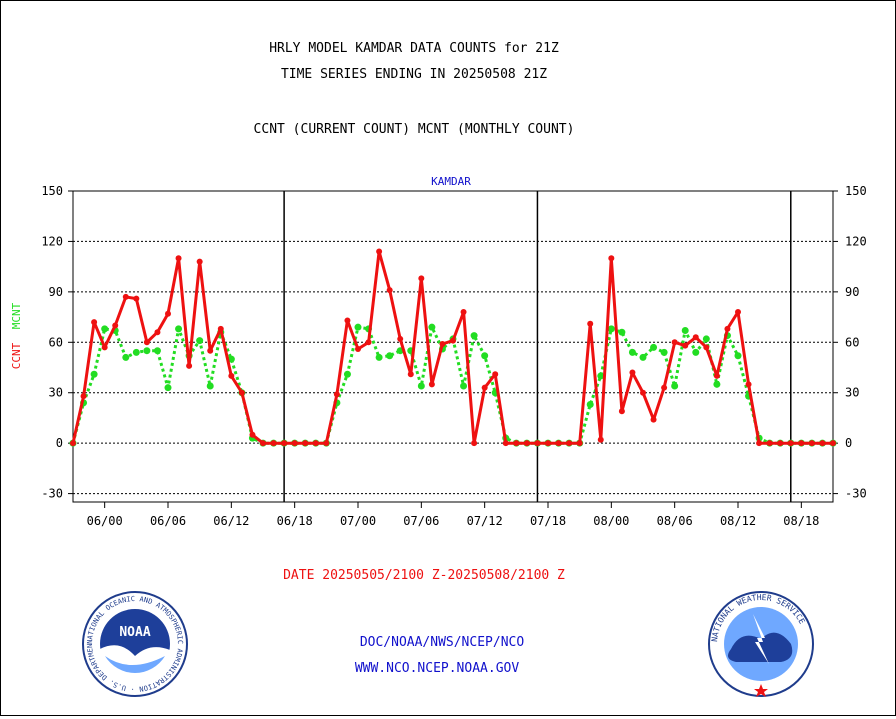  I want to click on x-tick-label: 06/06, so click(168, 521).